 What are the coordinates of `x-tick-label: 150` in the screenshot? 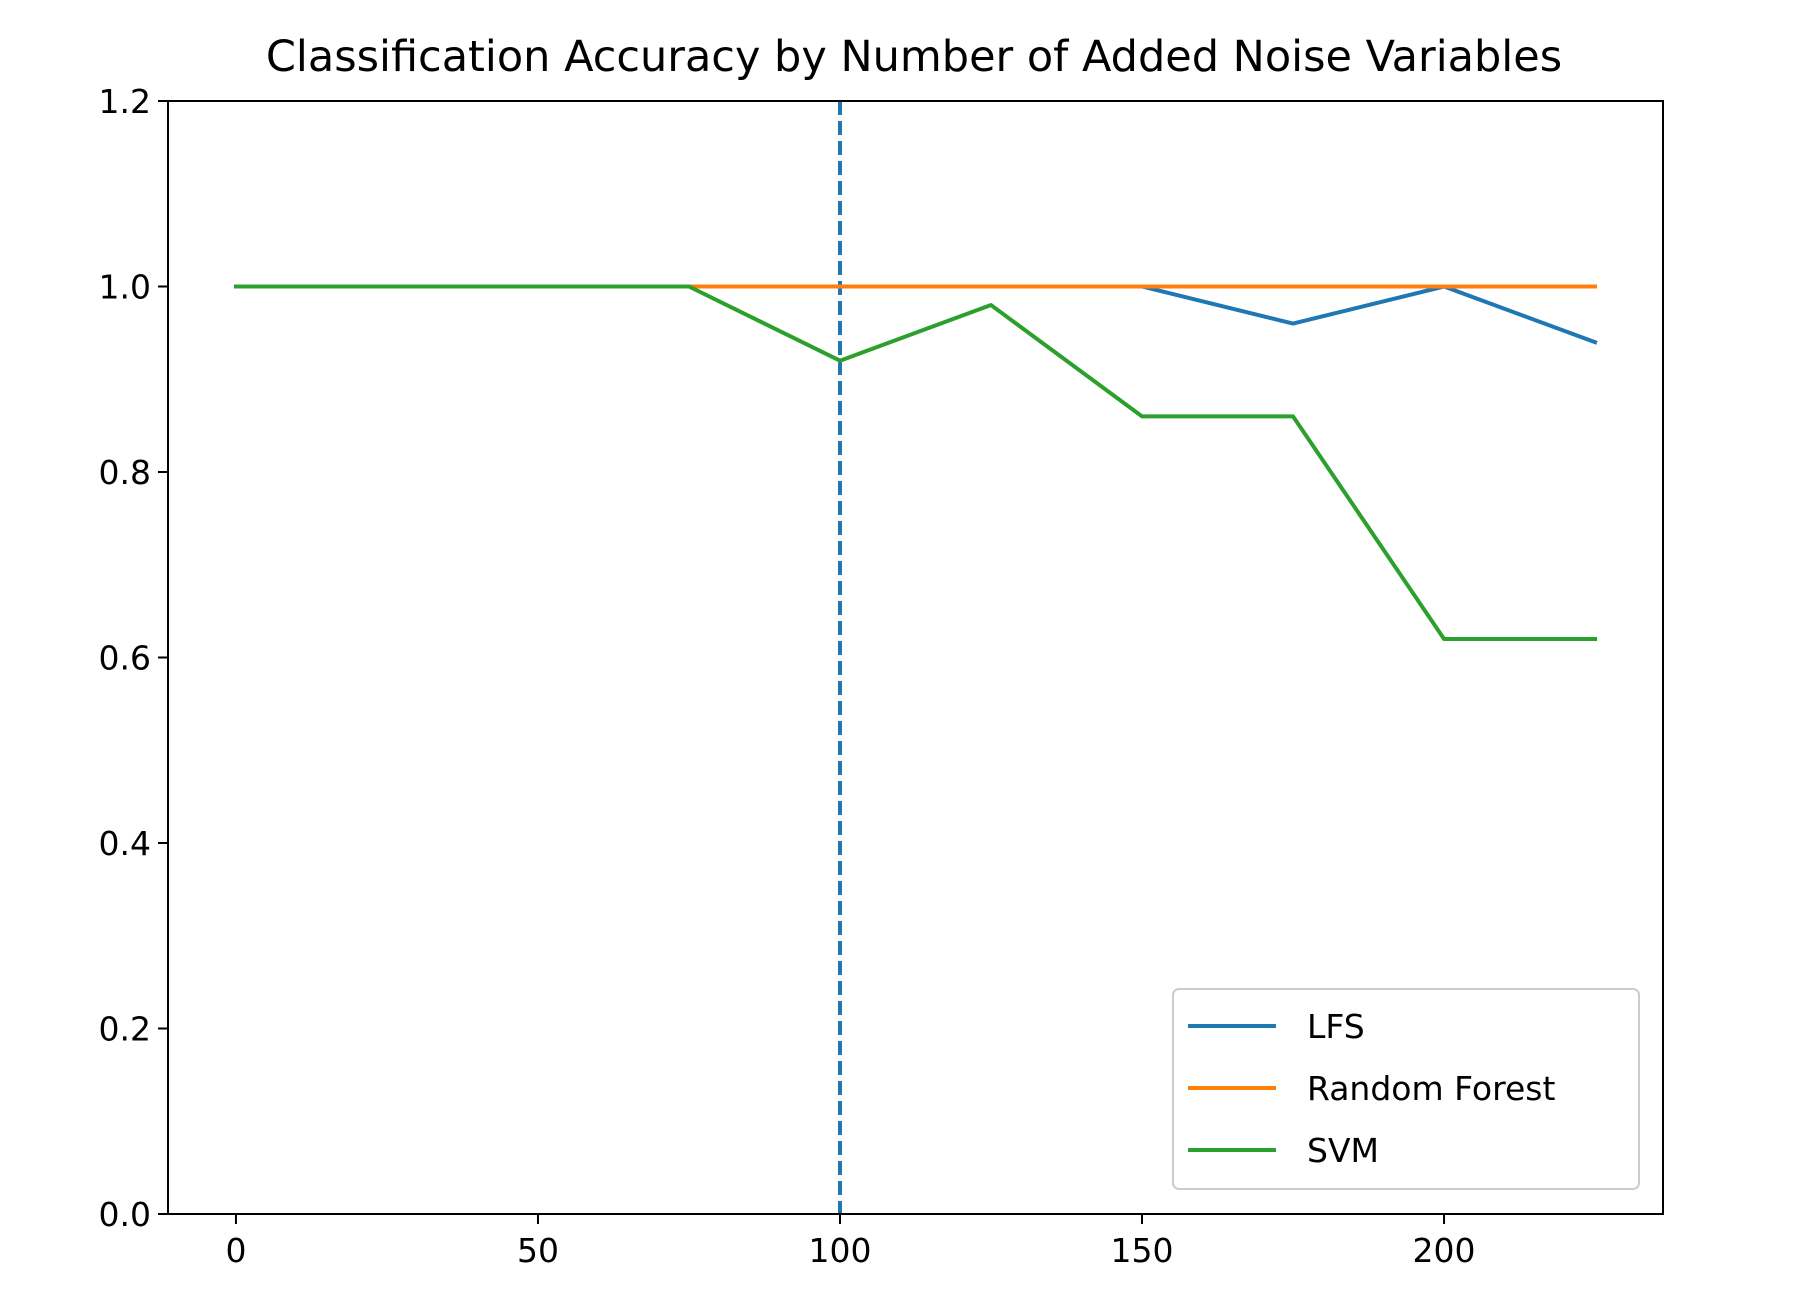 It's located at (1142, 1250).